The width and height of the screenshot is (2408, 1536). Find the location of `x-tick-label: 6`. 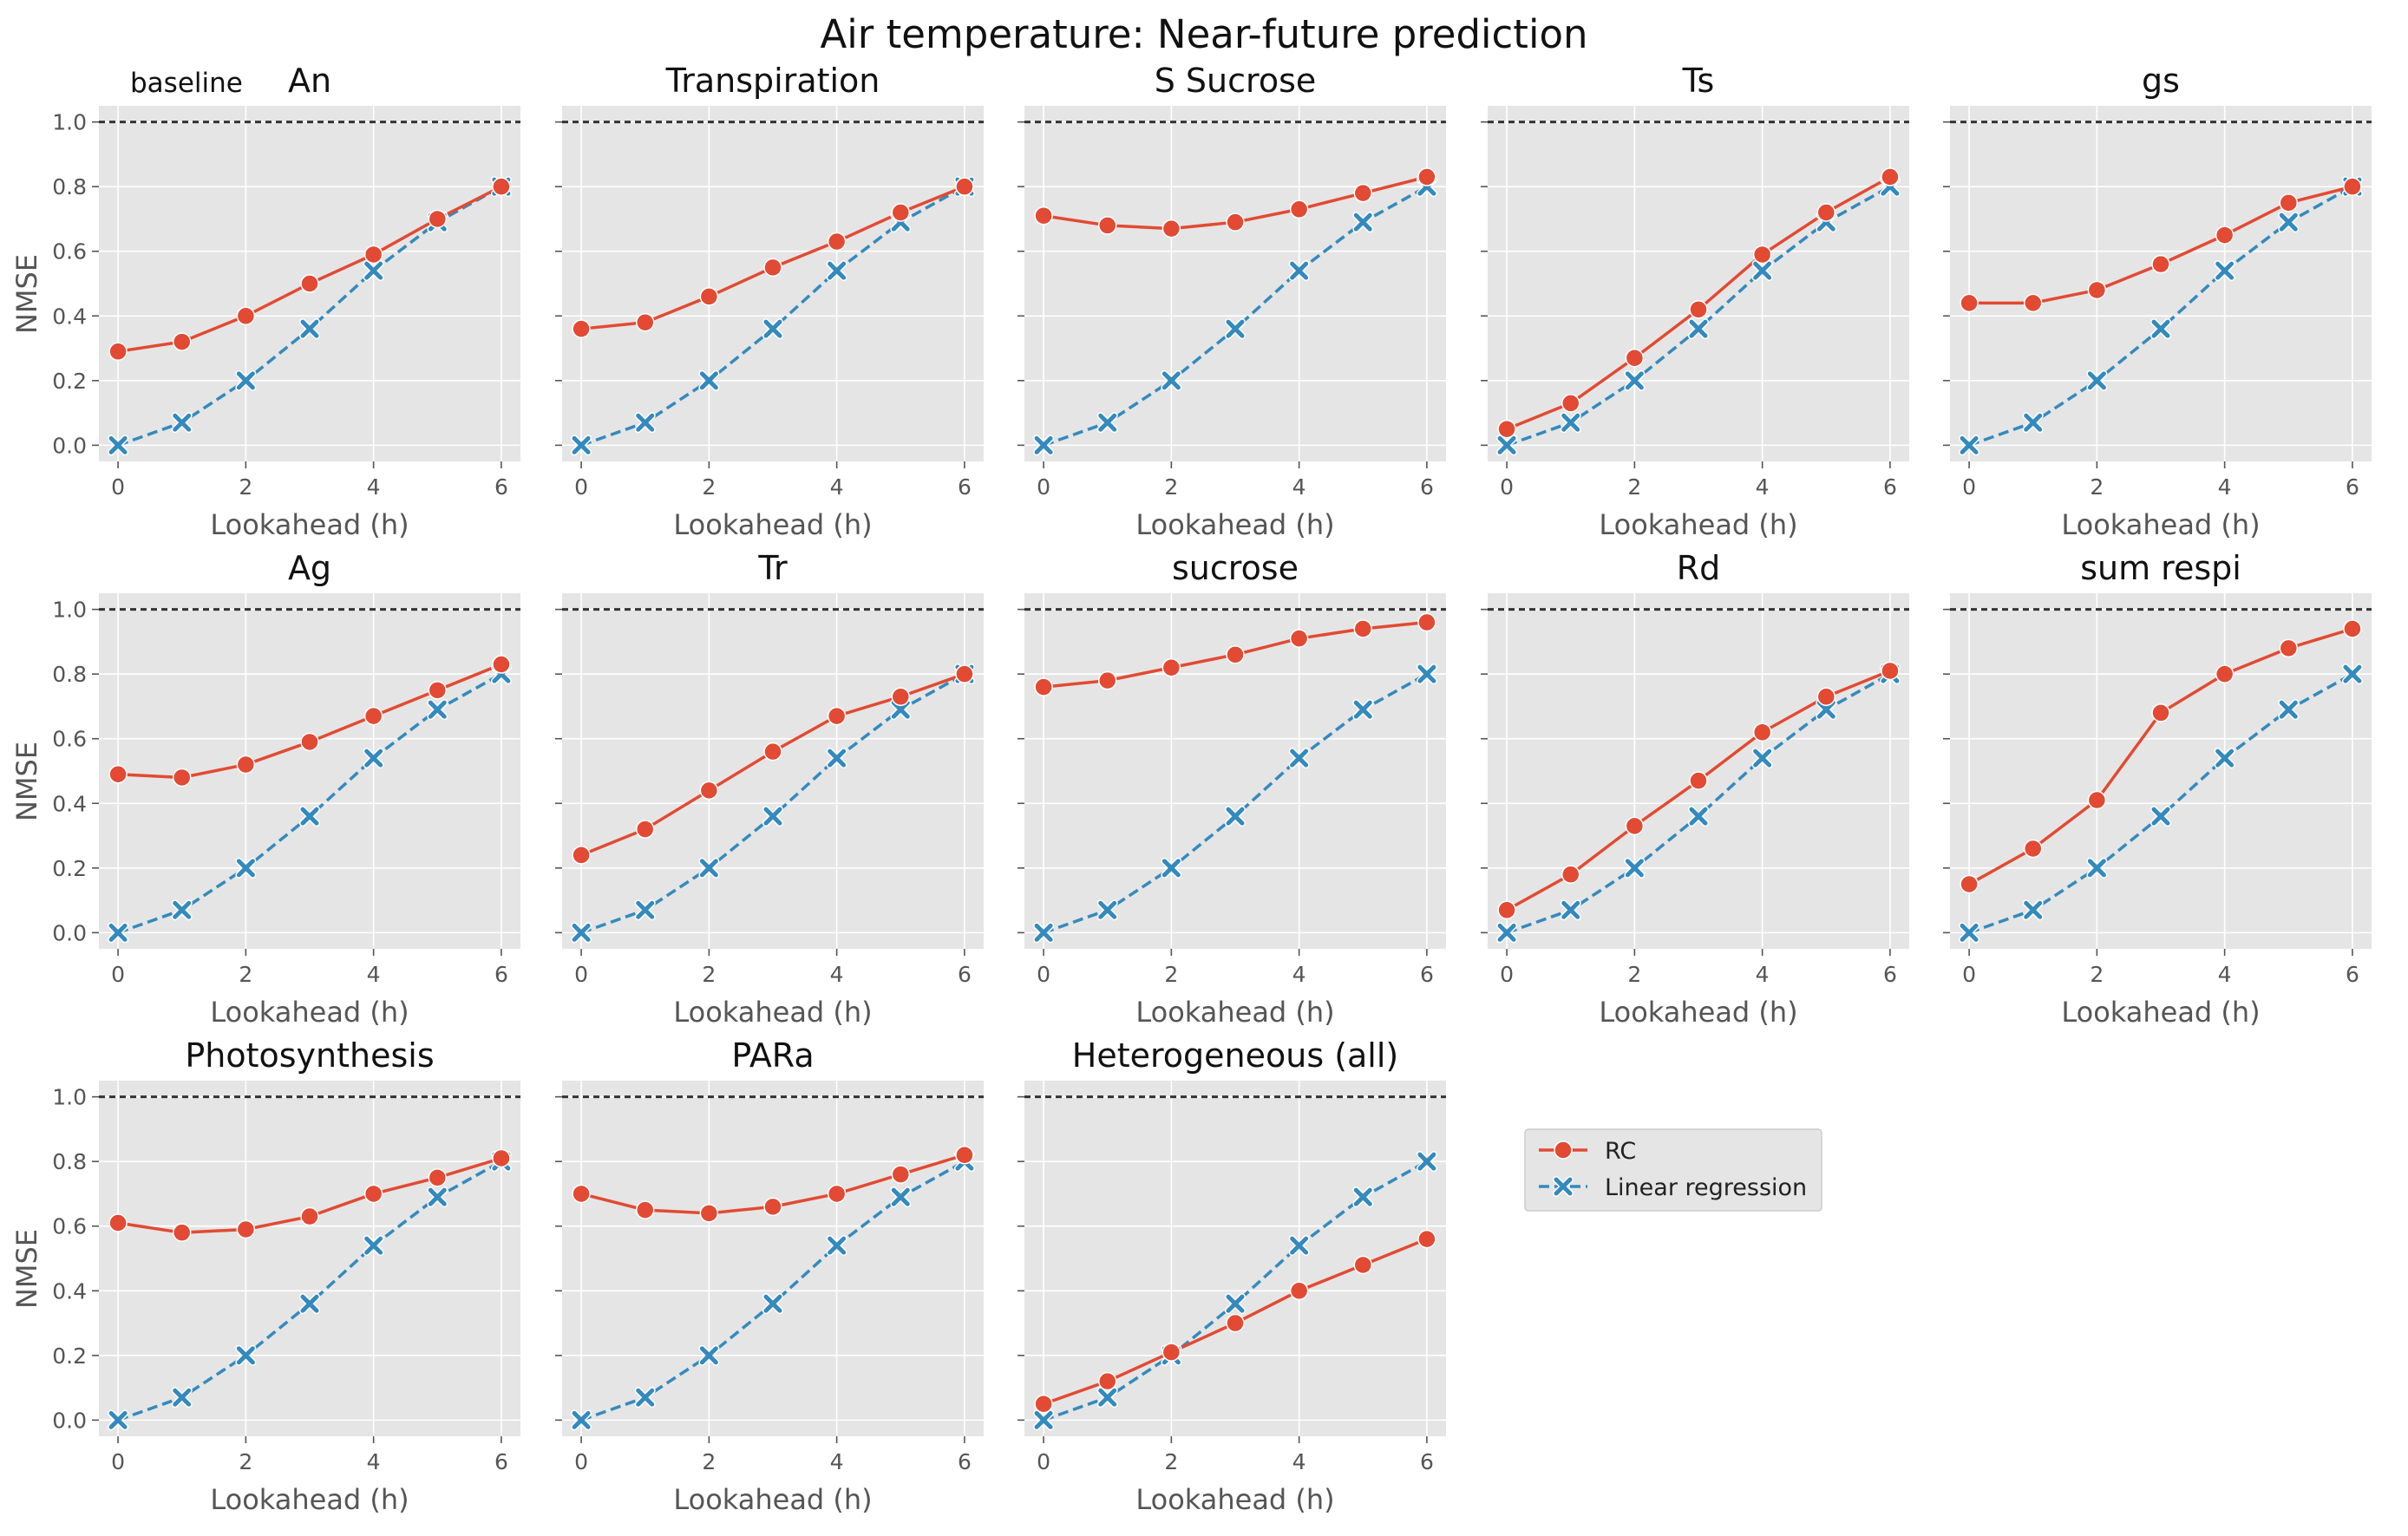

x-tick-label: 6 is located at coordinates (965, 487).